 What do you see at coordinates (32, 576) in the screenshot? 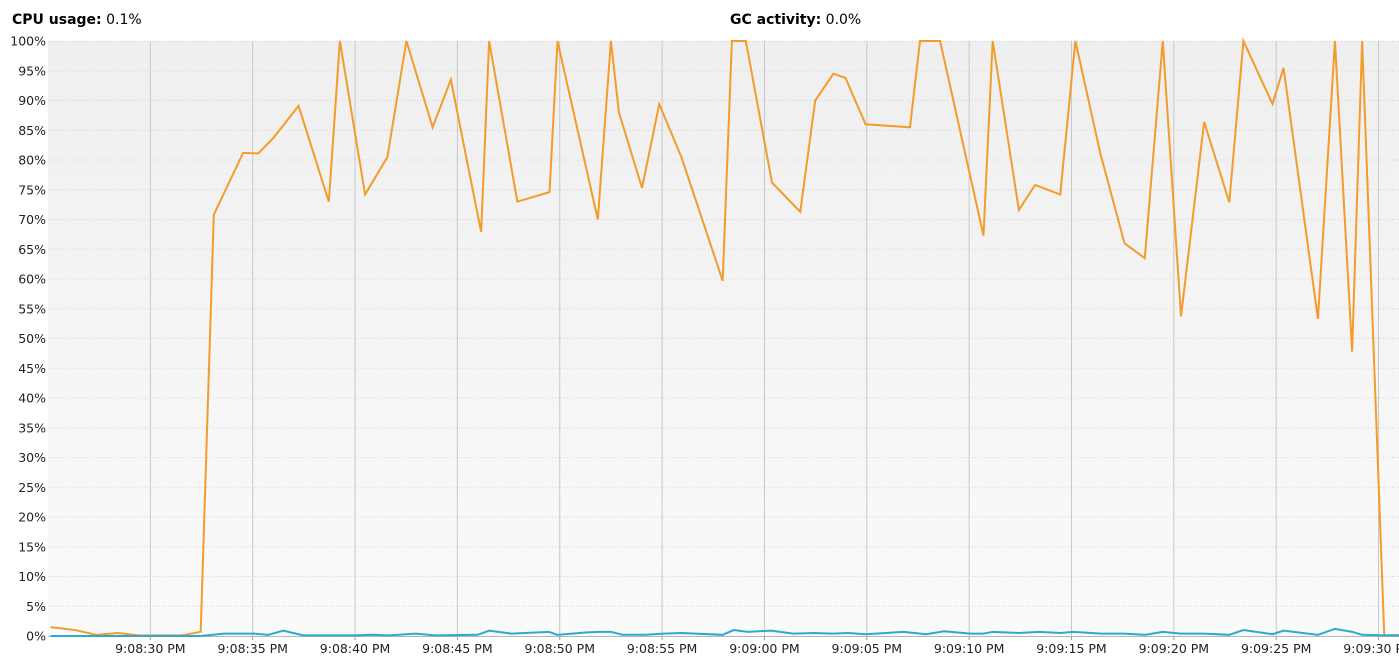
I see `y-tick-label: 10%` at bounding box center [32, 576].